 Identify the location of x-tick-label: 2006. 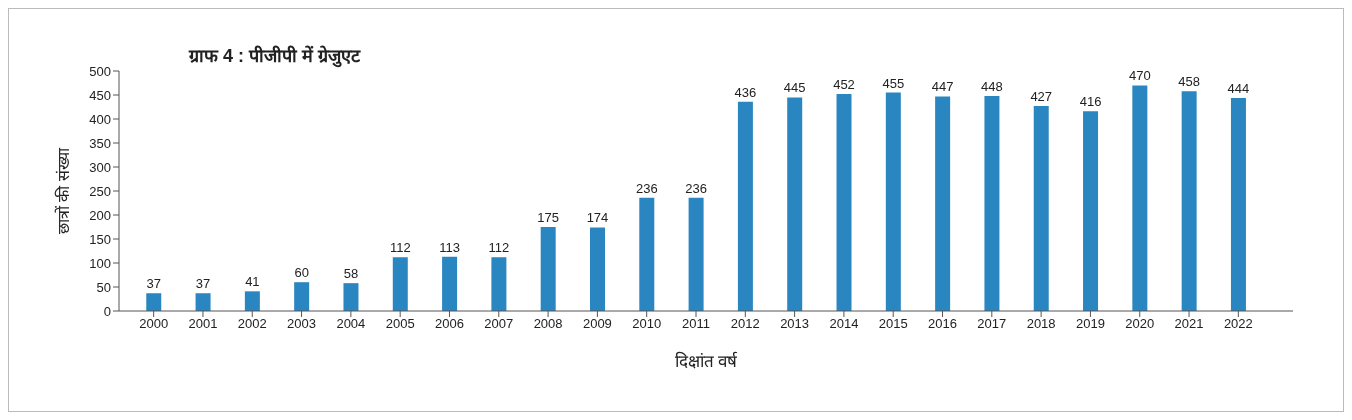
(449, 324).